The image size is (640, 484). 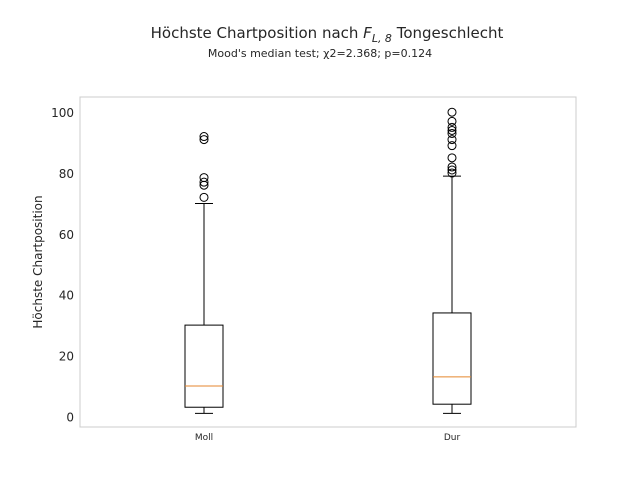 What do you see at coordinates (66, 174) in the screenshot?
I see `y-tick-label: 80` at bounding box center [66, 174].